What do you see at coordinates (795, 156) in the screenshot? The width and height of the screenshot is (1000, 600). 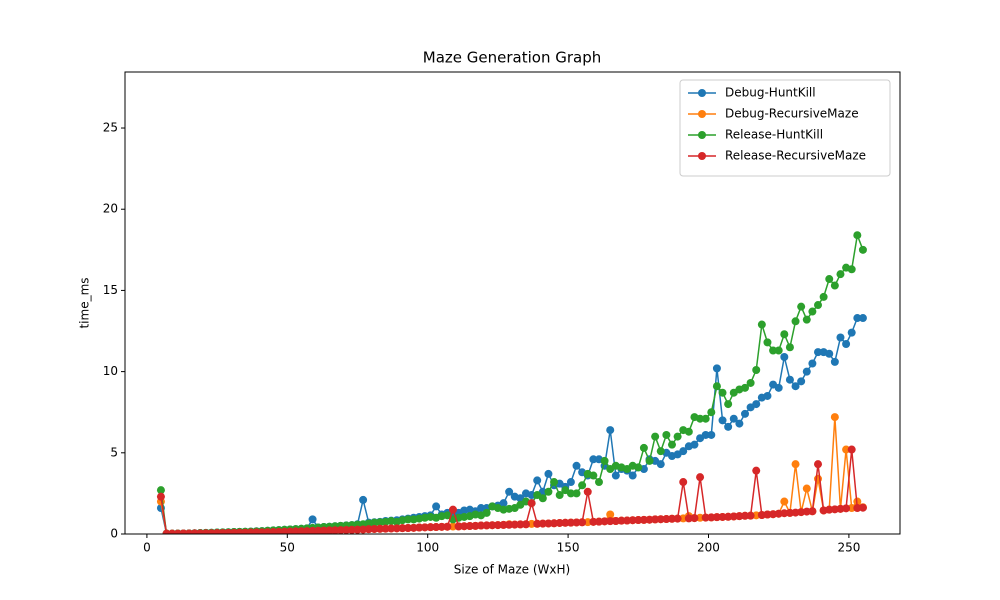 I see `legend-label: Release-RecursiveMaze` at bounding box center [795, 156].